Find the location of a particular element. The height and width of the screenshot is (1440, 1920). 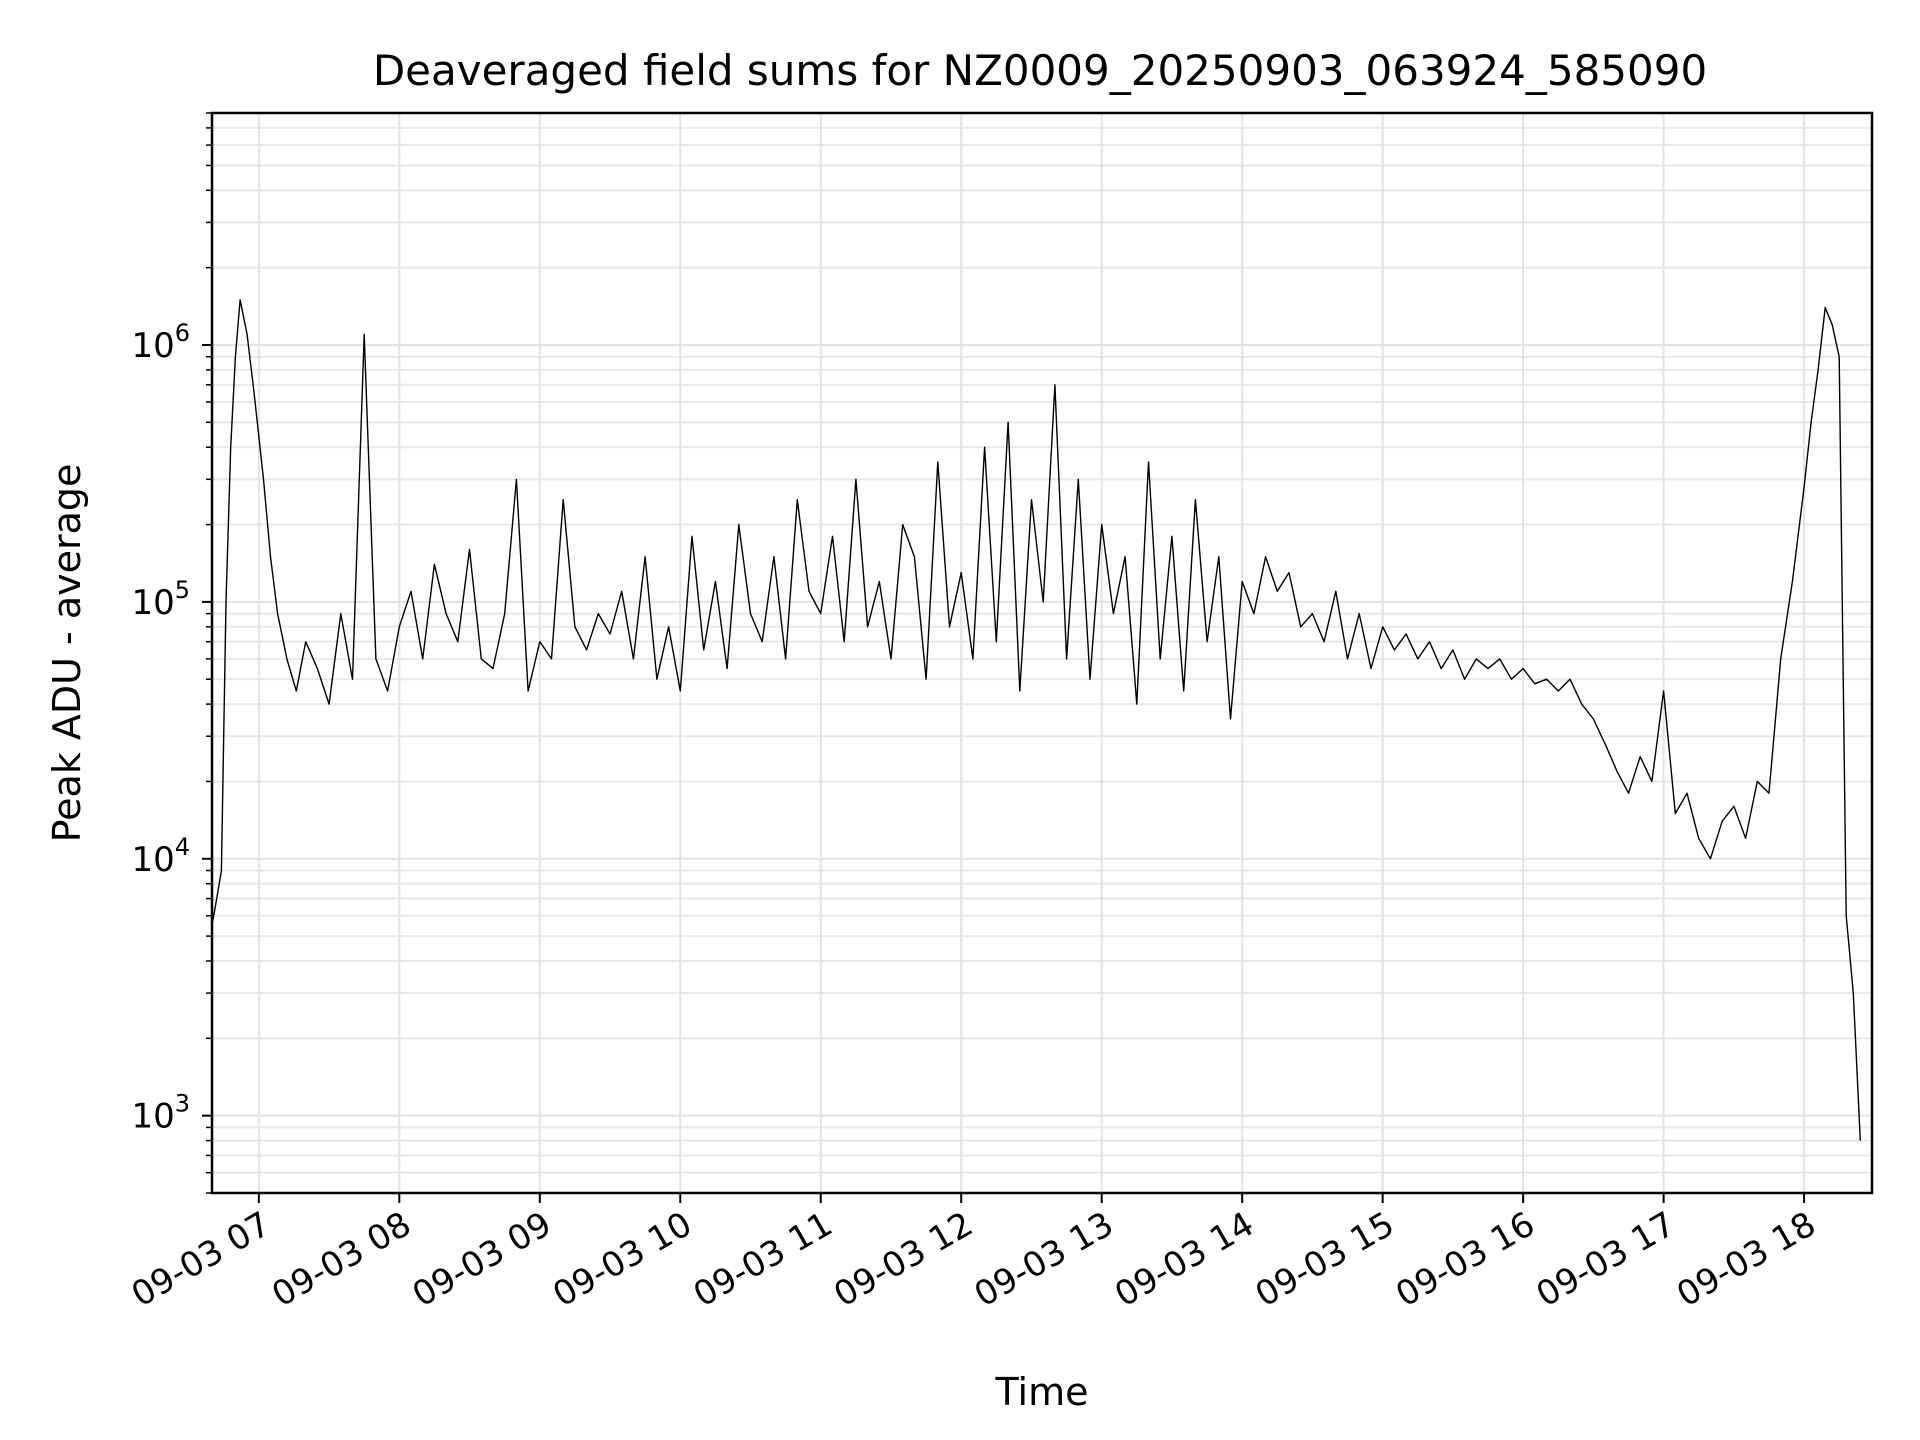

y-tick-label: 10⁴ is located at coordinates (160, 856).